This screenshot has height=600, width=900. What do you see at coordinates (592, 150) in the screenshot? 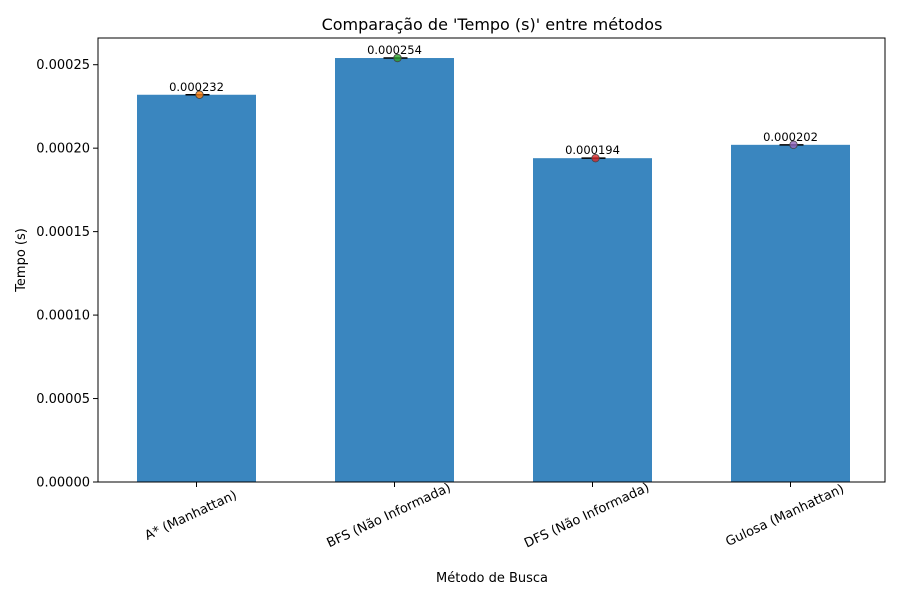
I see `data-label: 0.000194` at bounding box center [592, 150].